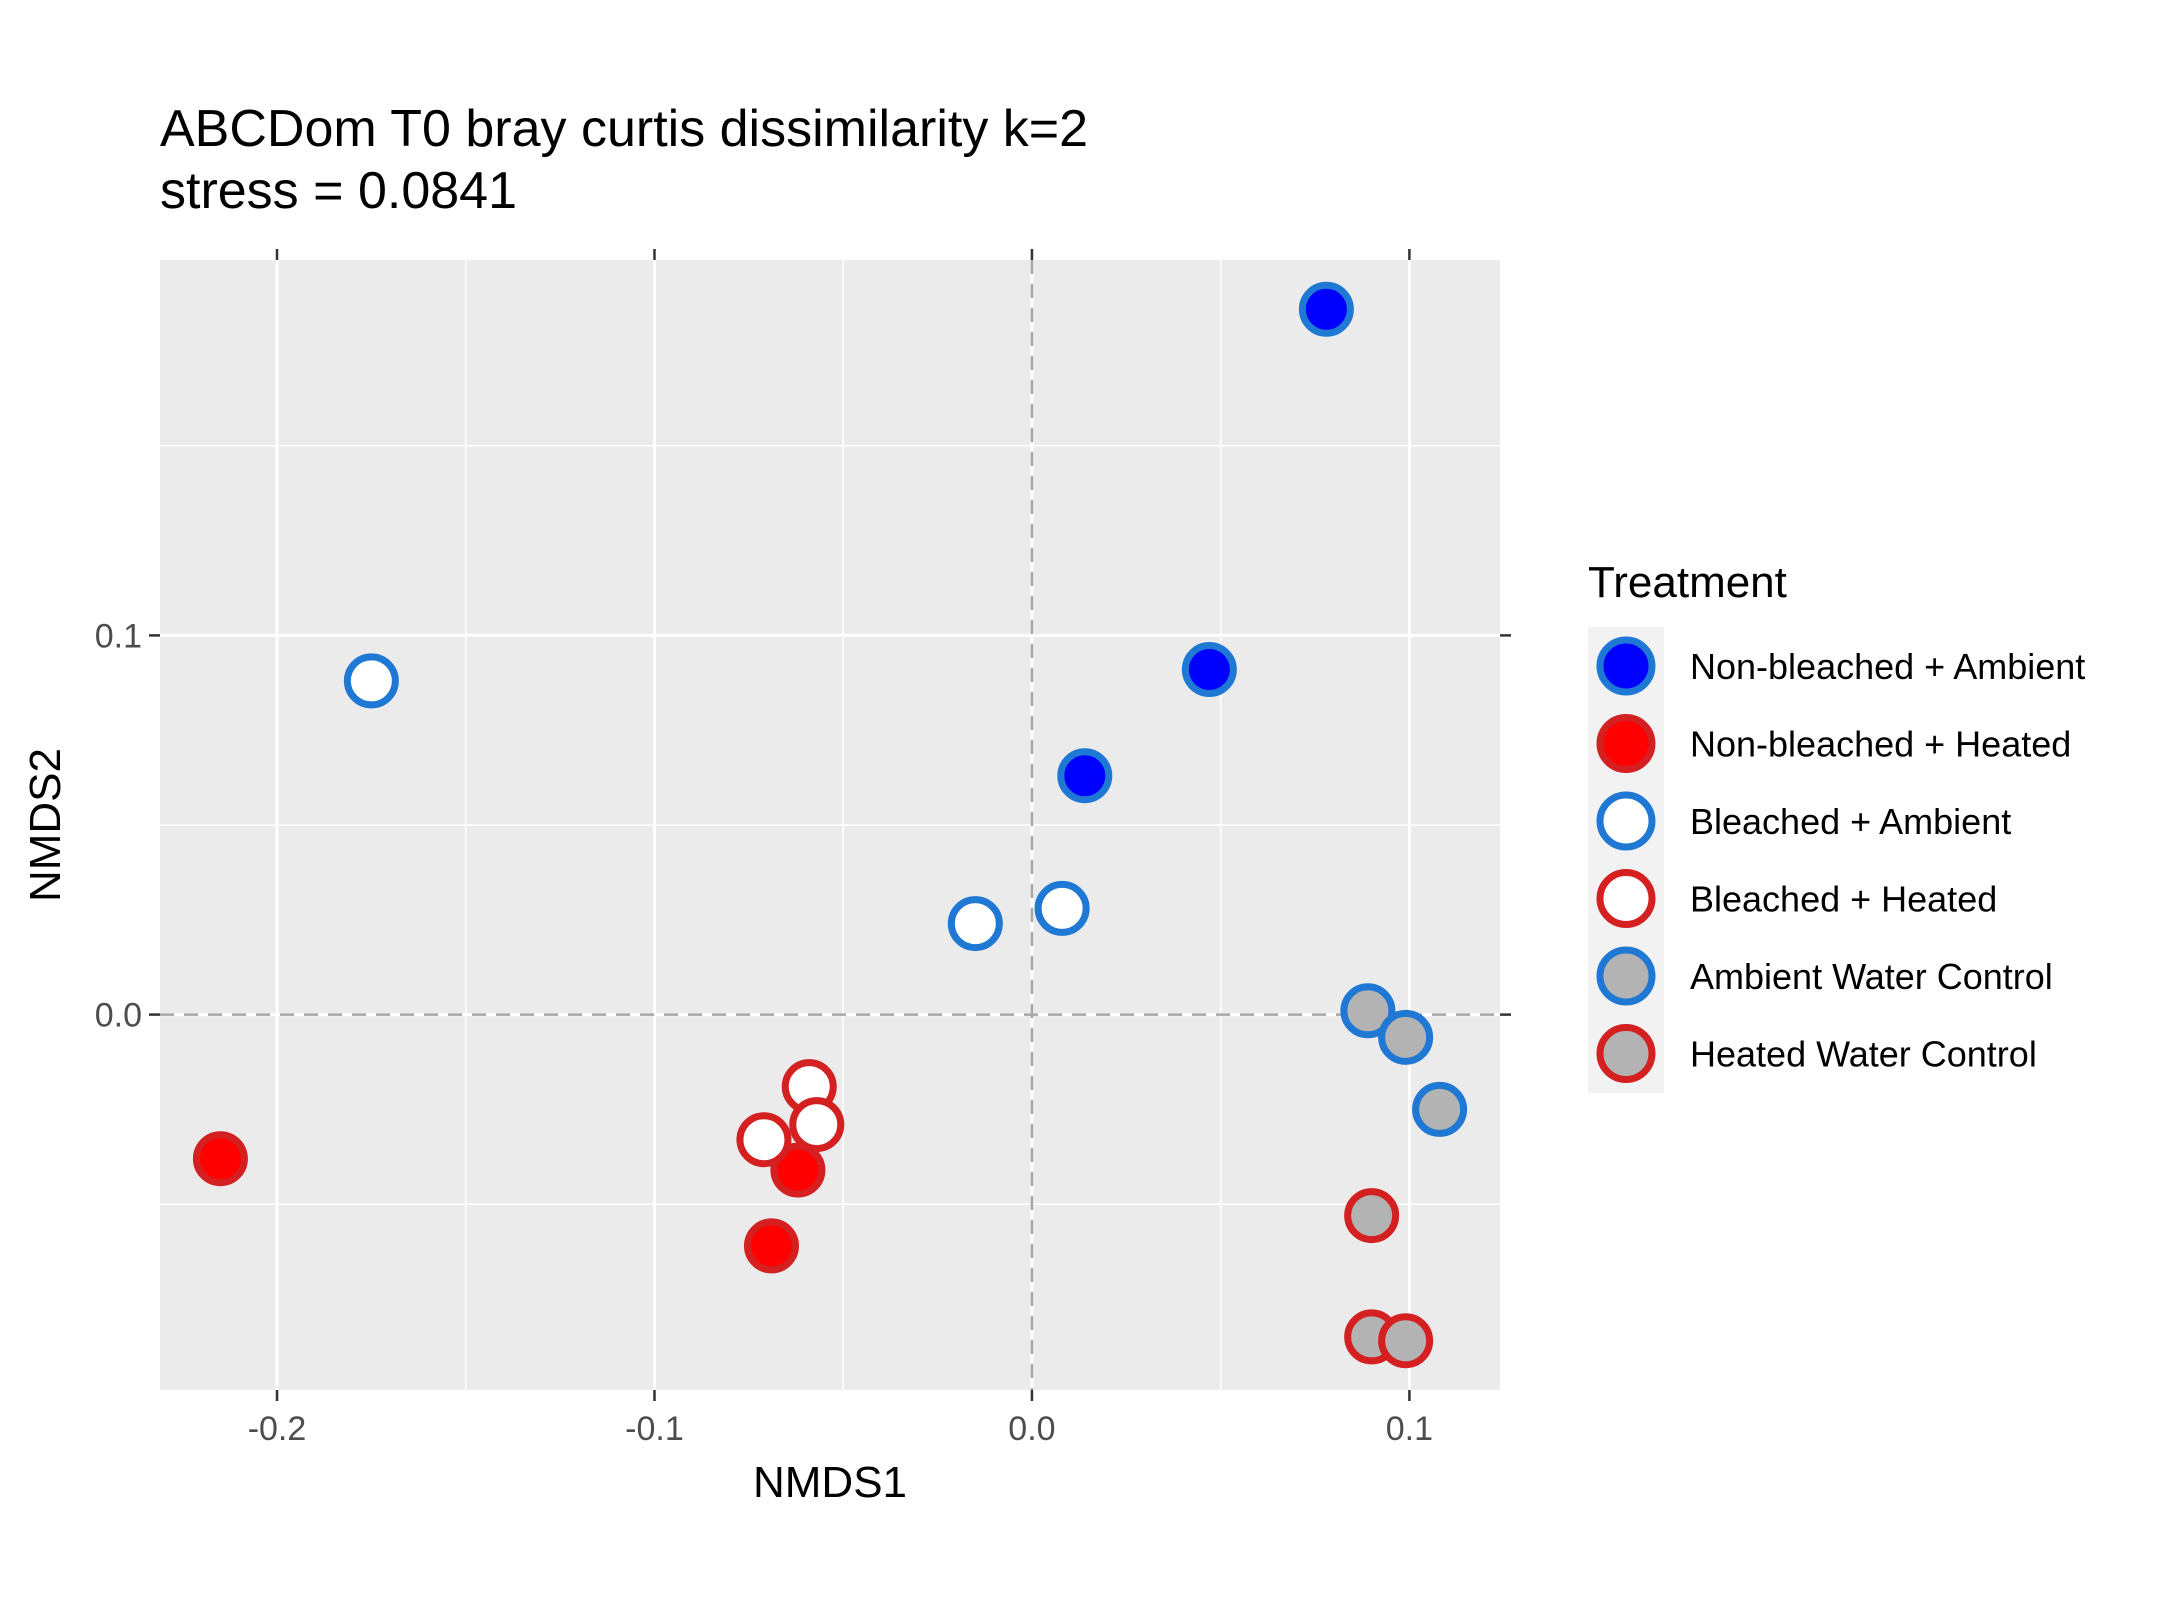 The width and height of the screenshot is (2160, 1600). Describe the element at coordinates (338, 191) in the screenshot. I see `chart-subtitle: stress = 0.0841` at that location.